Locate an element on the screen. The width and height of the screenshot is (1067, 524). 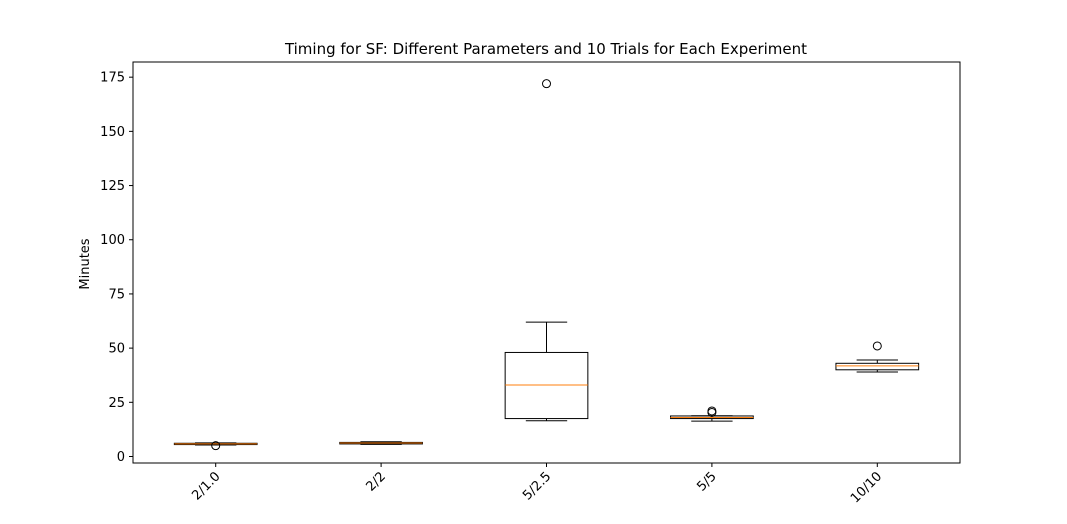
y-tick-label: 50 is located at coordinates (116, 349).